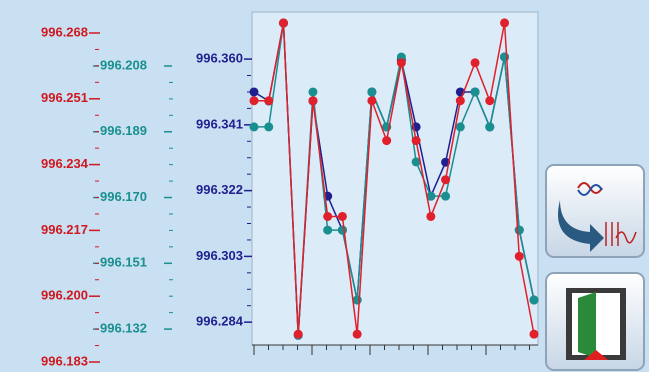 The width and height of the screenshot is (649, 372). What do you see at coordinates (220, 321) in the screenshot?
I see `y-tick-label: 996.284` at bounding box center [220, 321].